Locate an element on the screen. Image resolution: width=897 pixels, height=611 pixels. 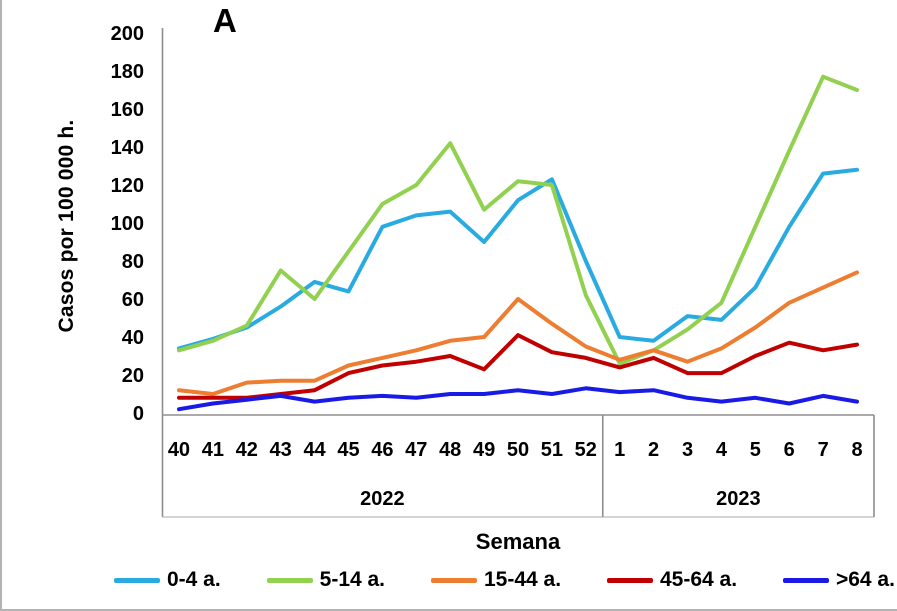
x-tick-label: 48 is located at coordinates (450, 450).